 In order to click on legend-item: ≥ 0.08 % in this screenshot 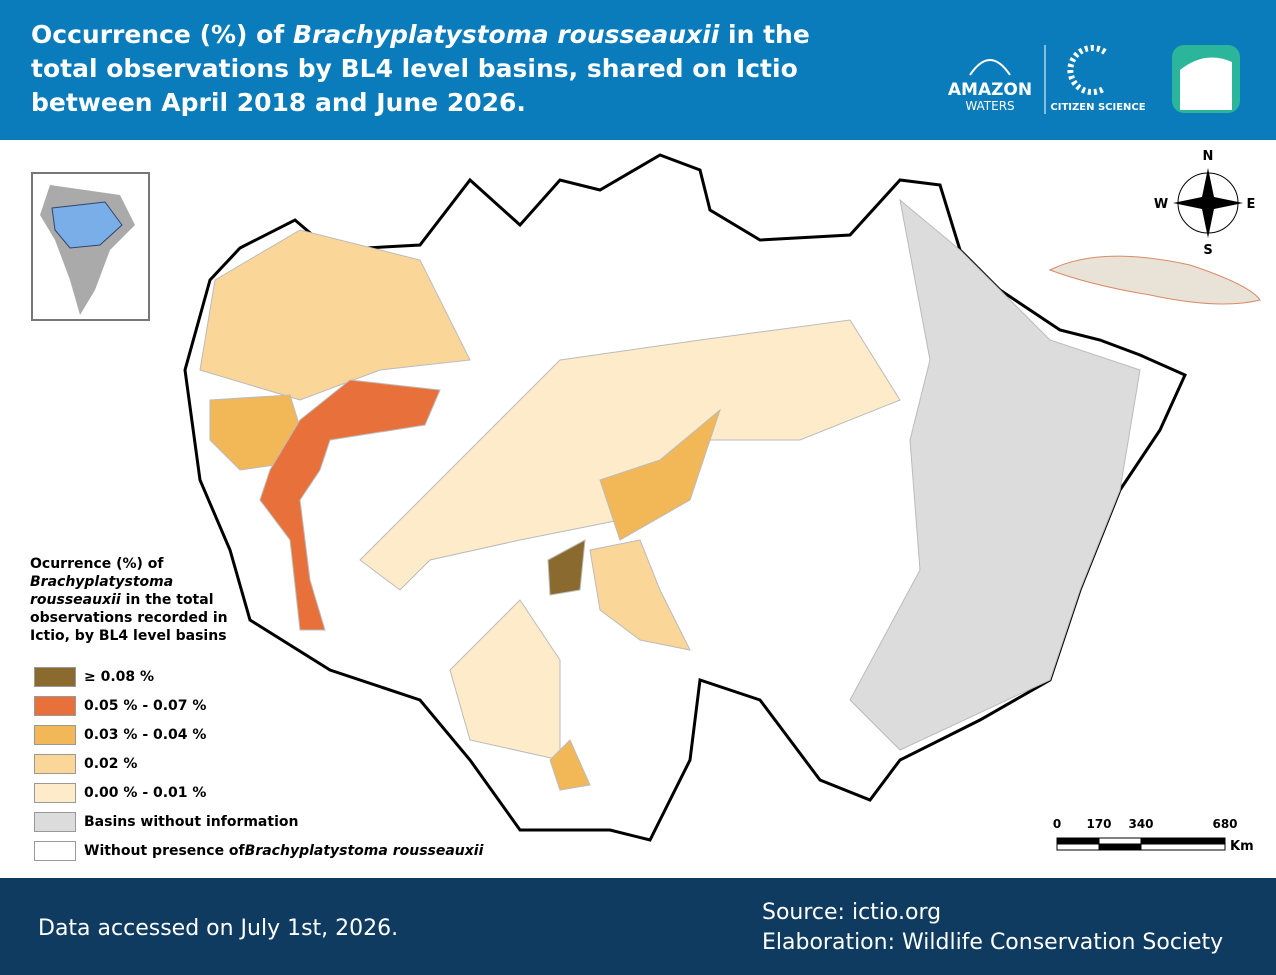, I will do `click(94, 677)`.